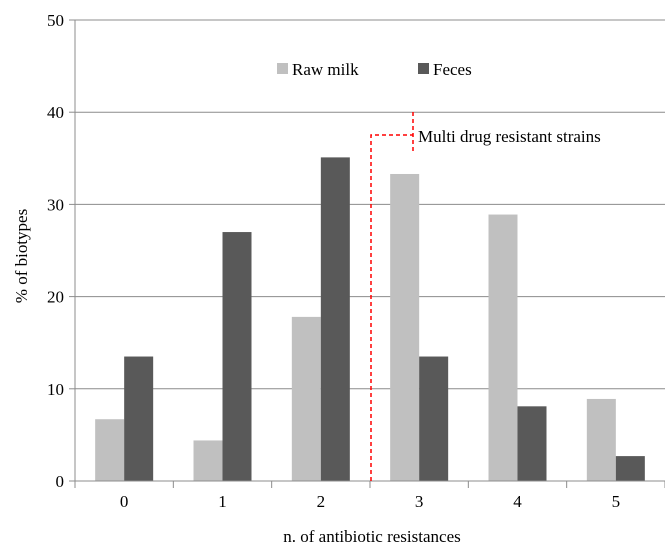 The image size is (665, 546). Describe the element at coordinates (21, 256) in the screenshot. I see `y-axis-title: % of biotypes` at that location.